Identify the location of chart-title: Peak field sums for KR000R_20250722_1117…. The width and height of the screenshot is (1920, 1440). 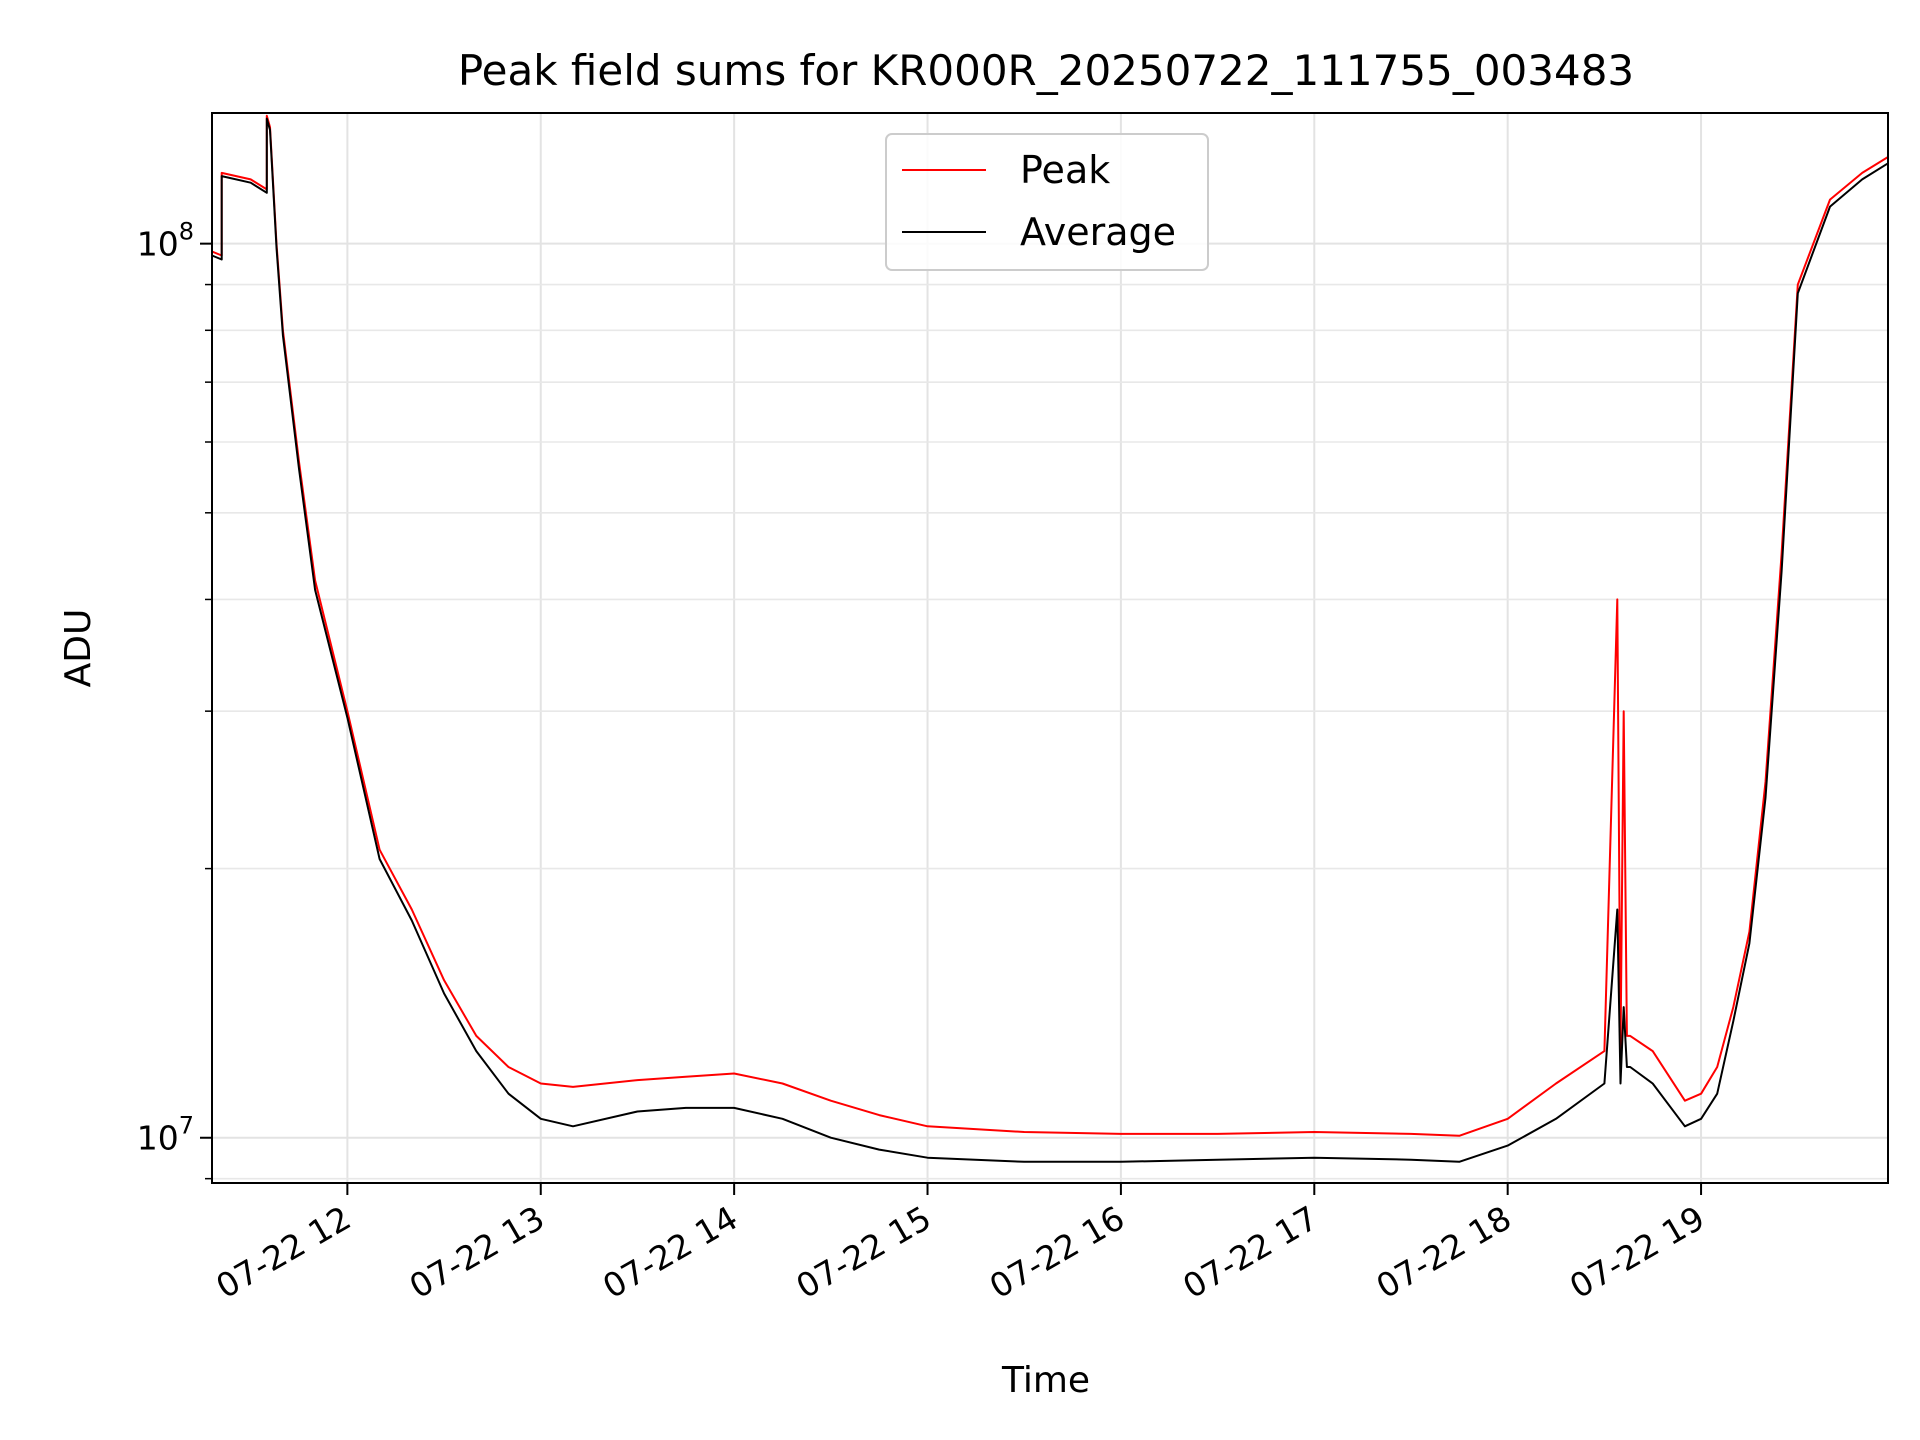
(1046, 70).